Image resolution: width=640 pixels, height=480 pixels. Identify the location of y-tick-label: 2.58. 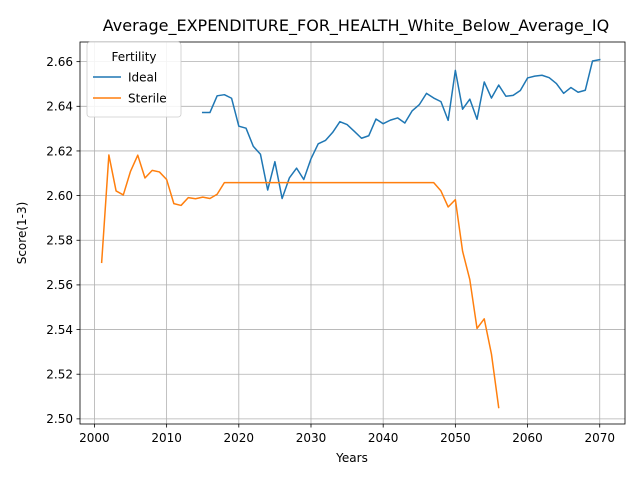
(59, 241).